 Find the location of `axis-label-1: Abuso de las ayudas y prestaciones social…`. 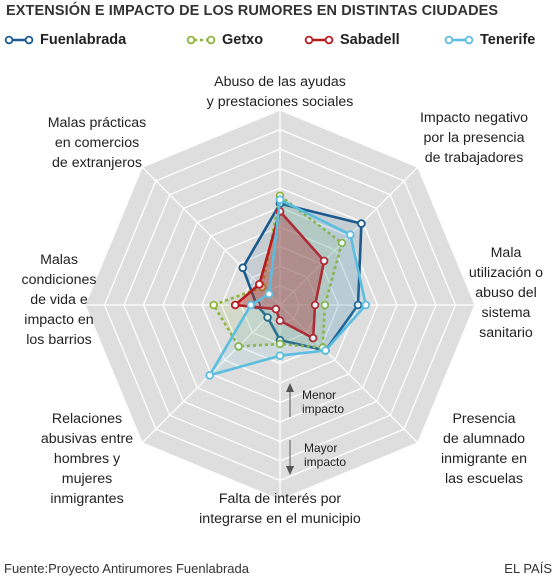

axis-label-1: Abuso de las ayudas y prestaciones social… is located at coordinates (280, 92).